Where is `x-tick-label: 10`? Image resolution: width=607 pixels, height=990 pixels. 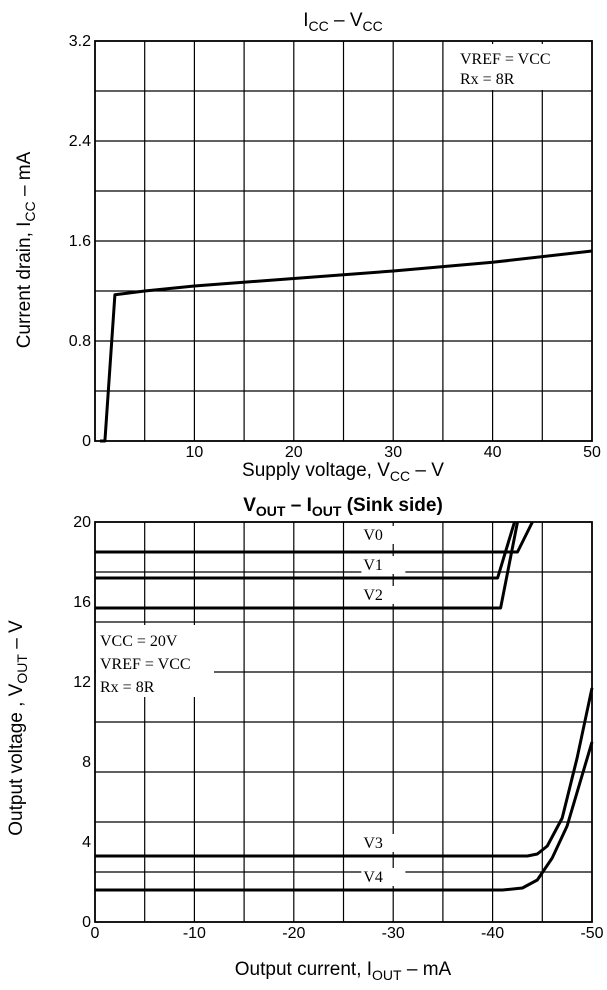
x-tick-label: 10 is located at coordinates (195, 452).